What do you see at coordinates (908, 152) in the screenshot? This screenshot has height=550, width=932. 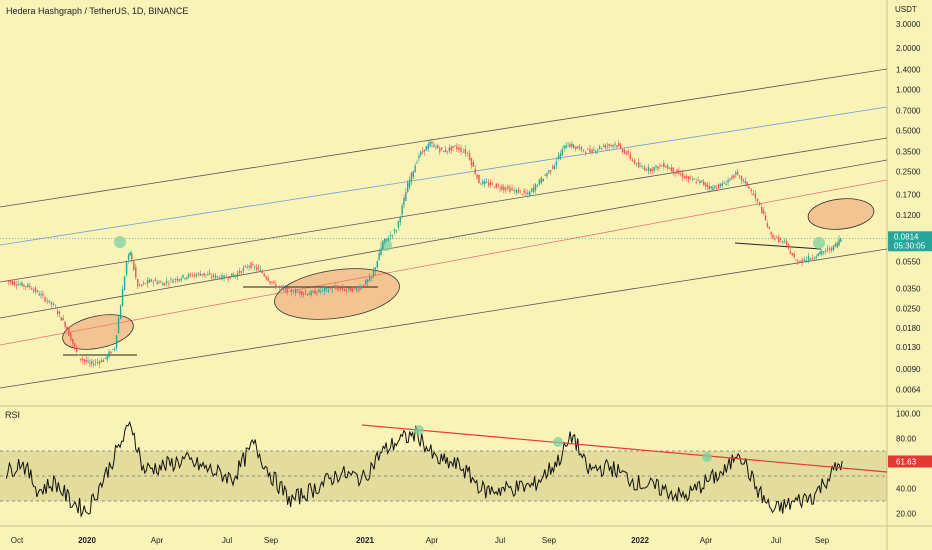 I see `price-tick-label: 0.3500` at bounding box center [908, 152].